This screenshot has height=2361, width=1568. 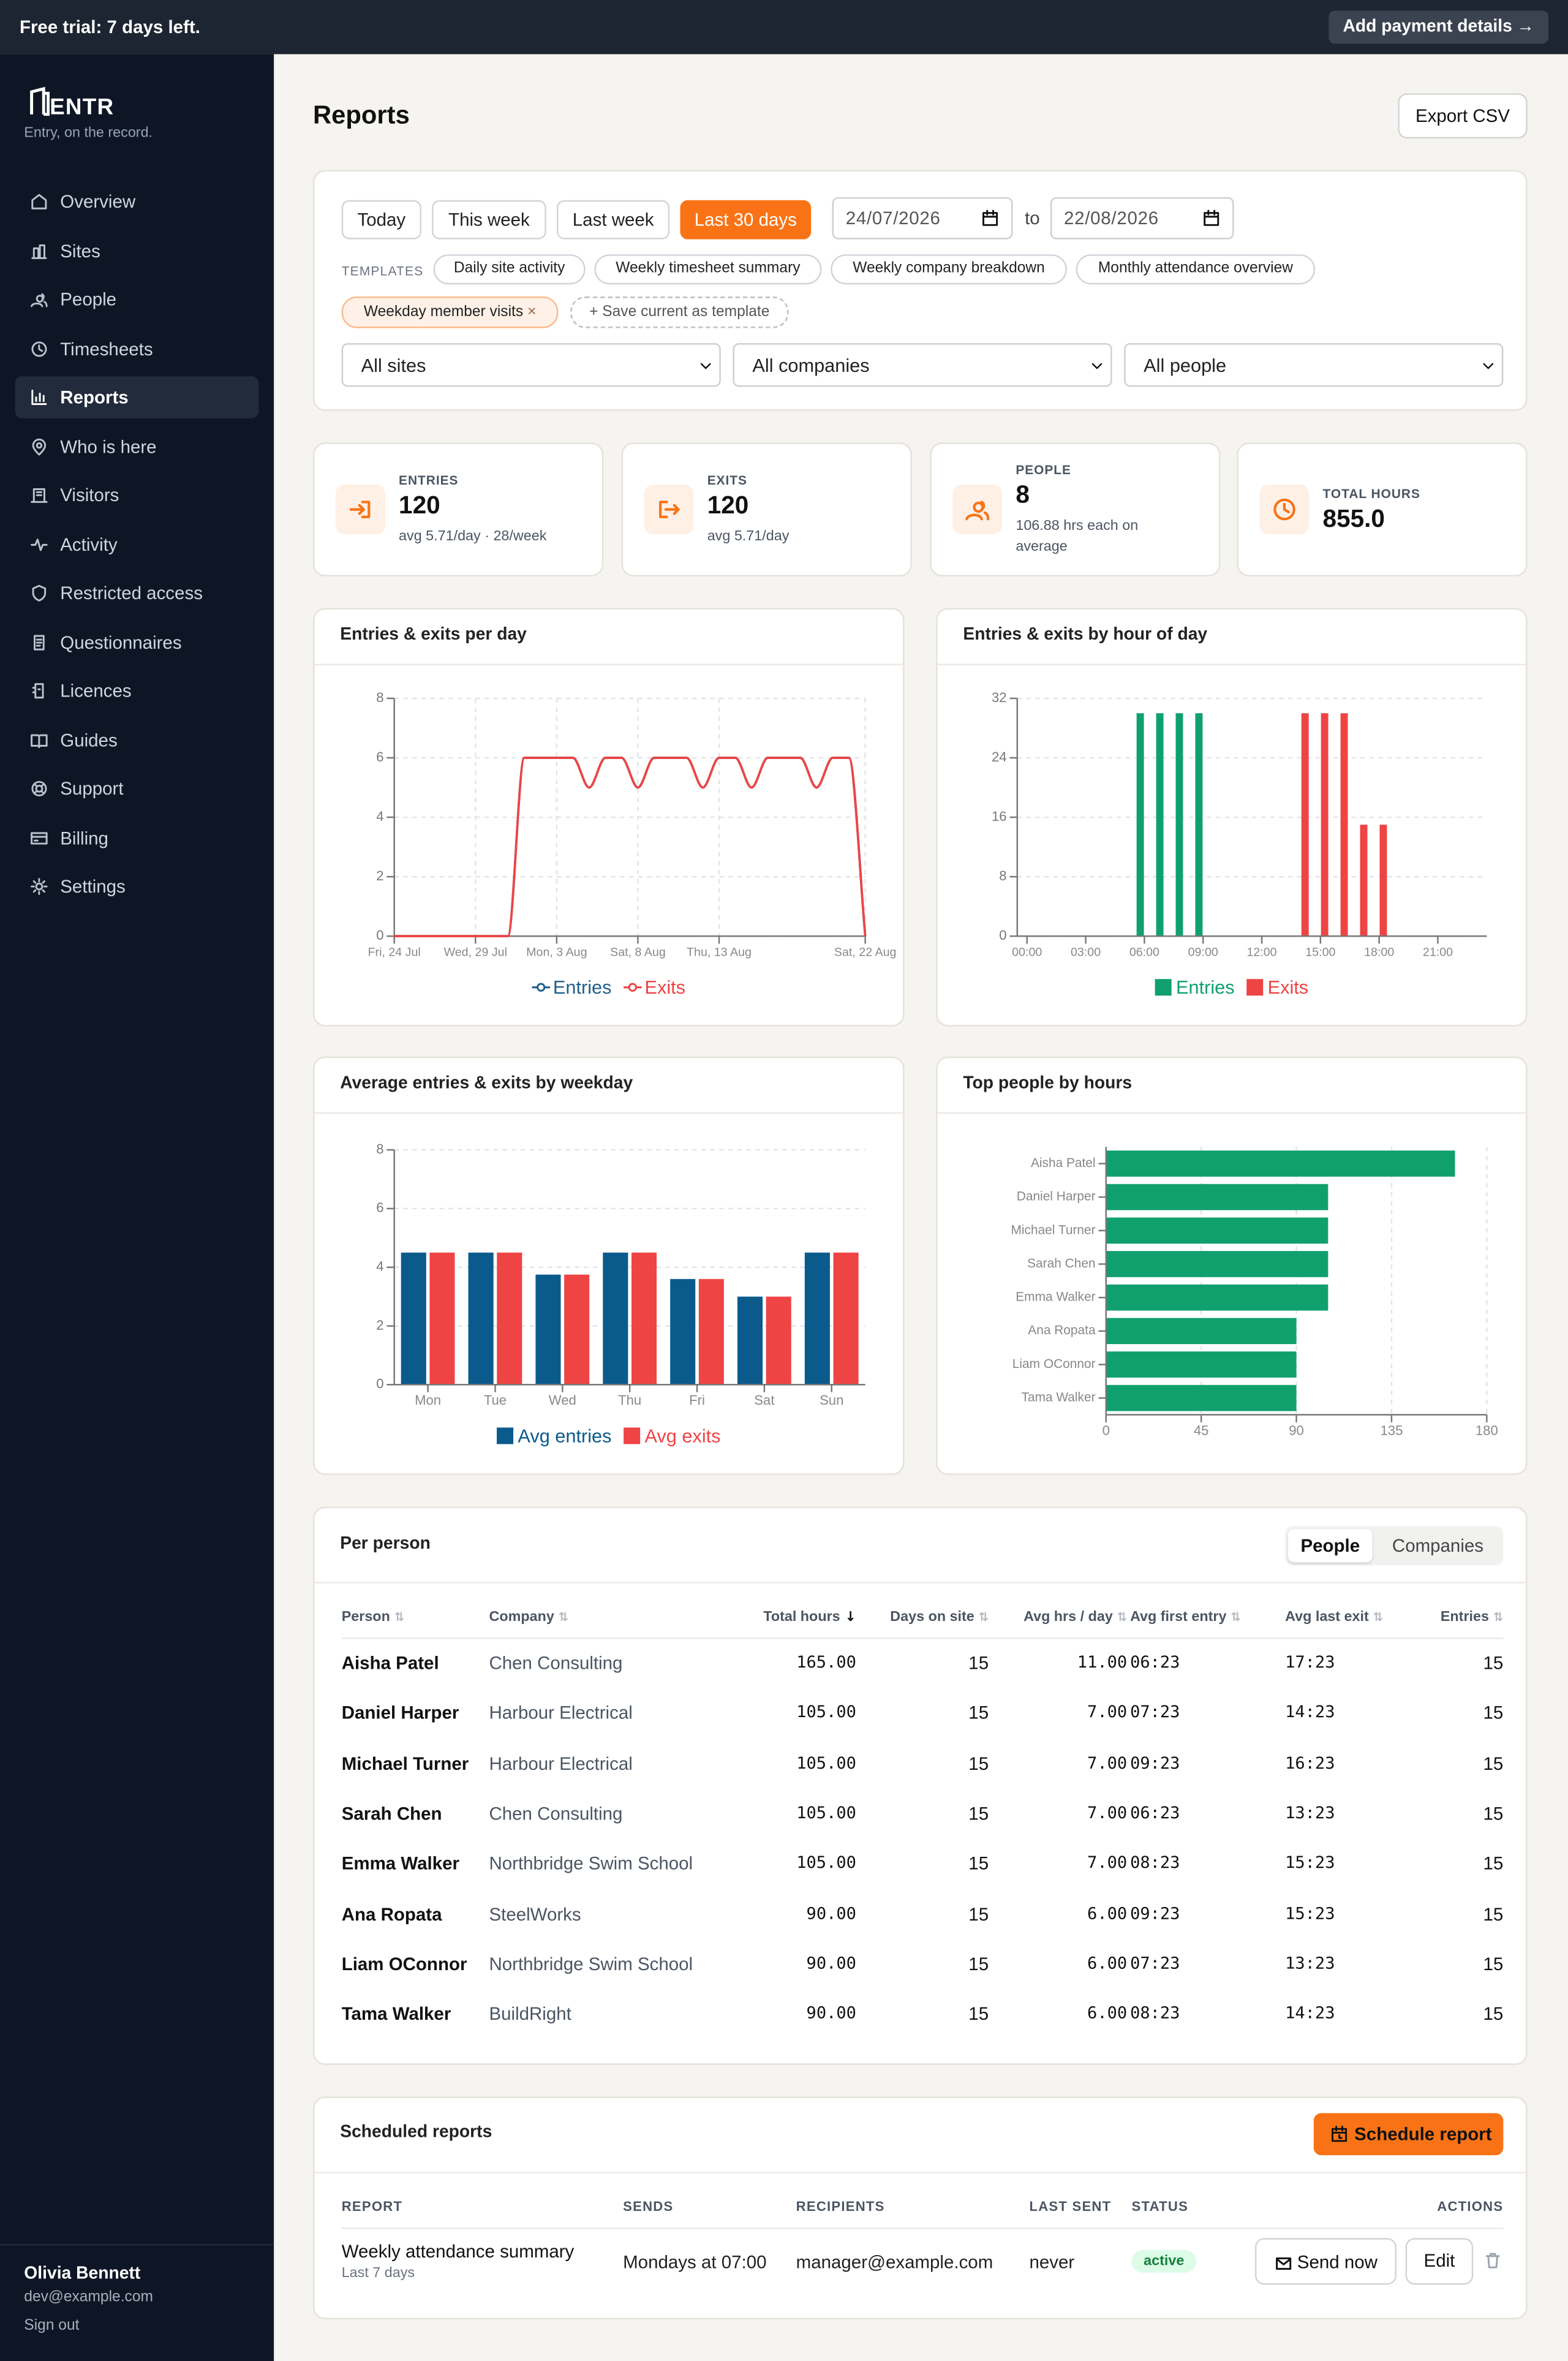 I want to click on template-chip: Monthly attendance overview, so click(x=1196, y=269).